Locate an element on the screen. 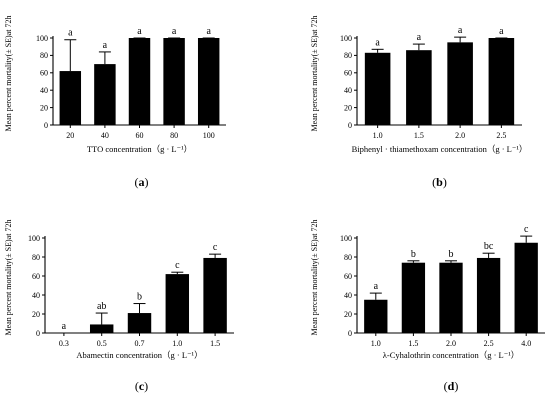  x-axis-label: Abamectin concentration（g · L⁻¹） is located at coordinates (139, 355).